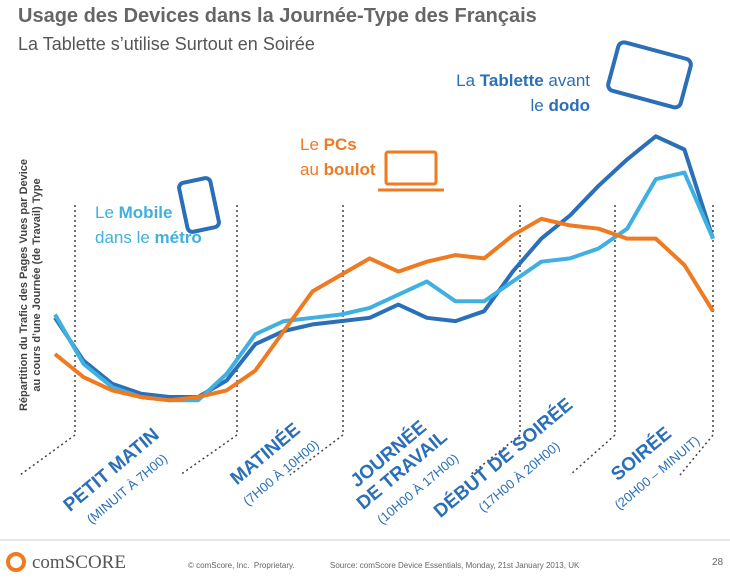  What do you see at coordinates (718, 562) in the screenshot?
I see `page-number: 28` at bounding box center [718, 562].